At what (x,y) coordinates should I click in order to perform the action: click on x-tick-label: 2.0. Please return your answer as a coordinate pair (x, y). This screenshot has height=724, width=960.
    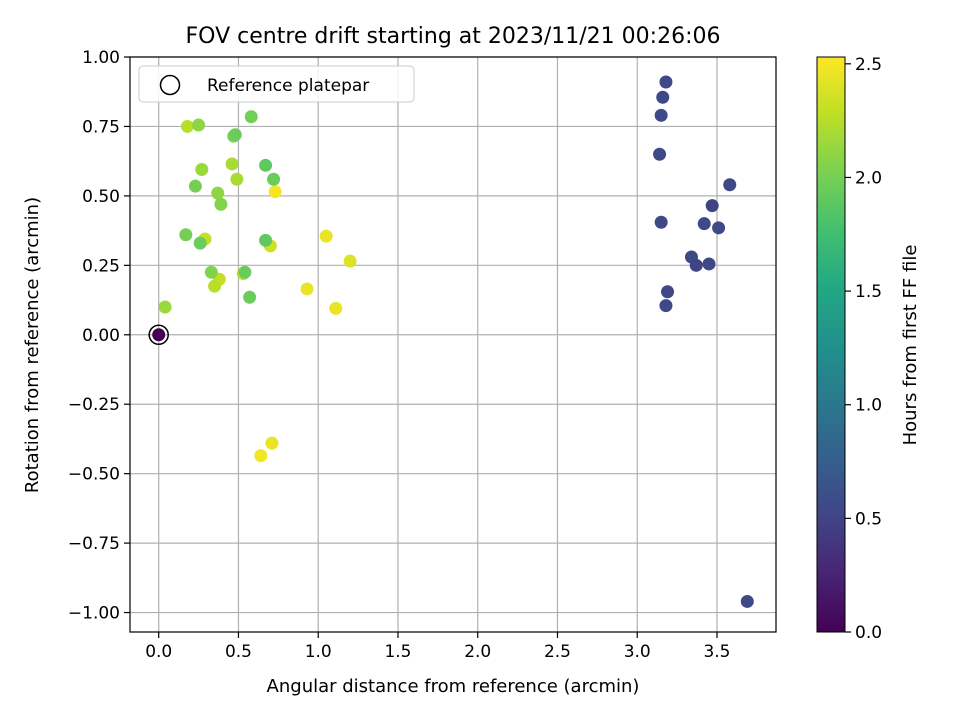
    Looking at the image, I should click on (477, 652).